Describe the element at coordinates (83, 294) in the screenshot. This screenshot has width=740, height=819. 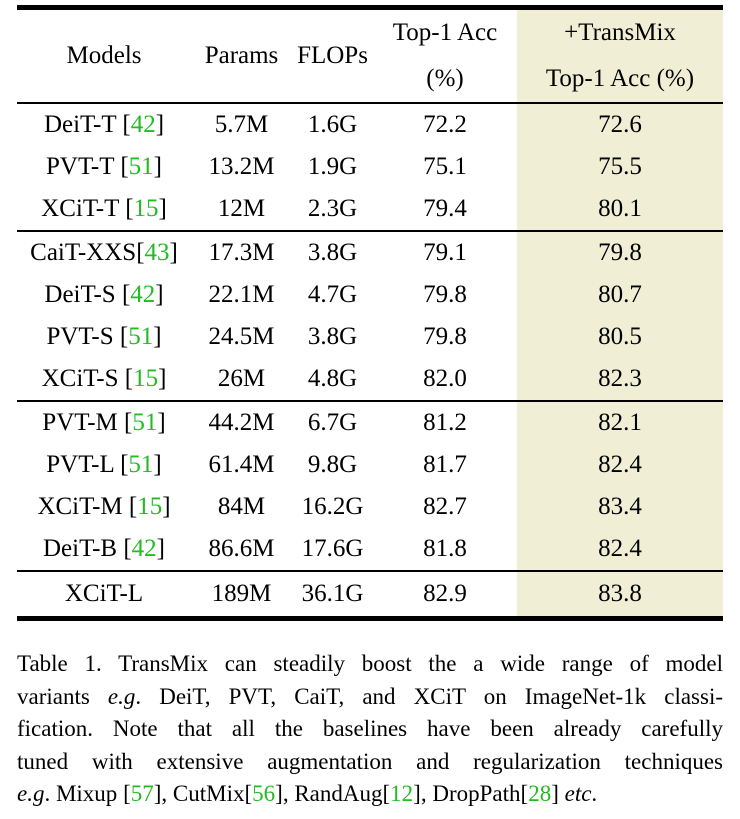
I see `model-name: DeiT-S` at that location.